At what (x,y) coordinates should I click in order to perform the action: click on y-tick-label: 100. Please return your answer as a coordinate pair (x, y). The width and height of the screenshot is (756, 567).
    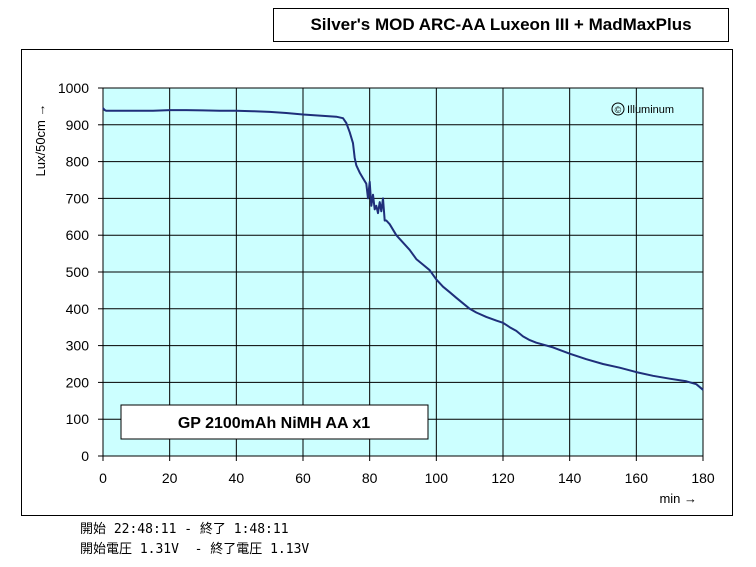
    Looking at the image, I should click on (78, 419).